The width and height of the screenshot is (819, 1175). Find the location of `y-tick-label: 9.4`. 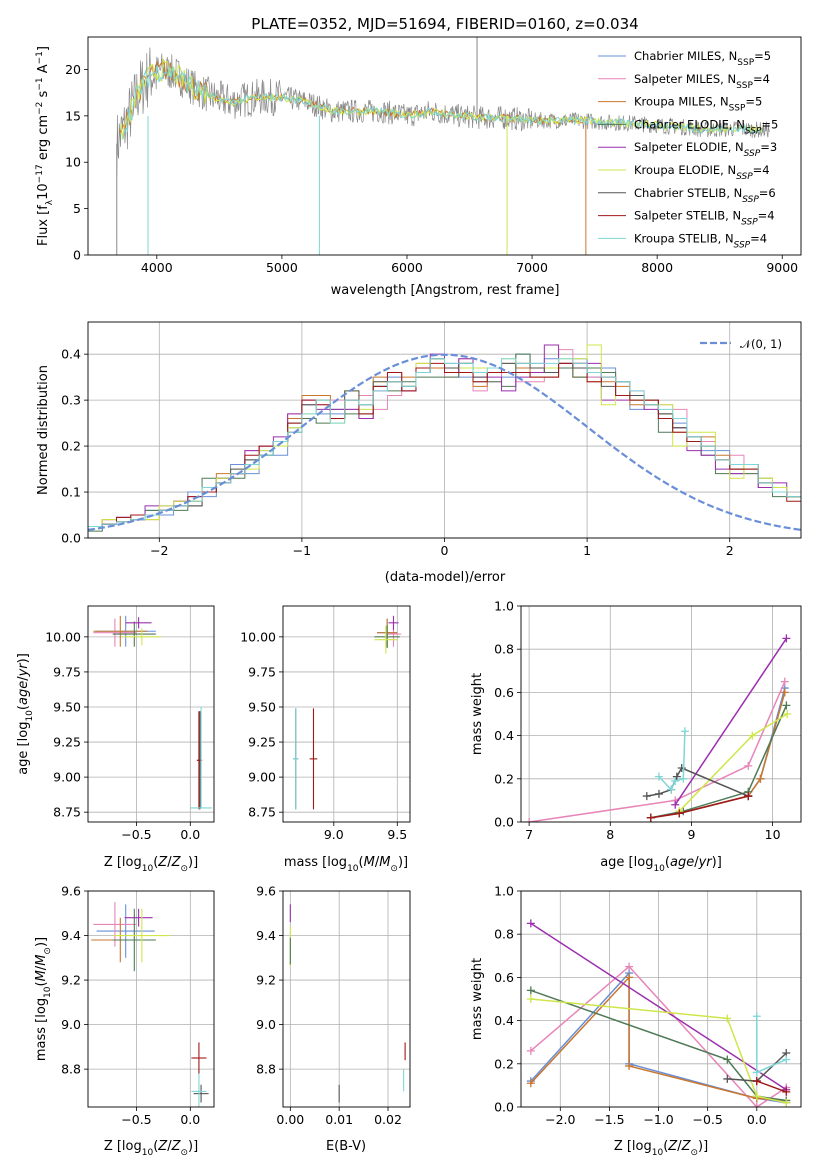

y-tick-label: 9.4 is located at coordinates (71, 935).